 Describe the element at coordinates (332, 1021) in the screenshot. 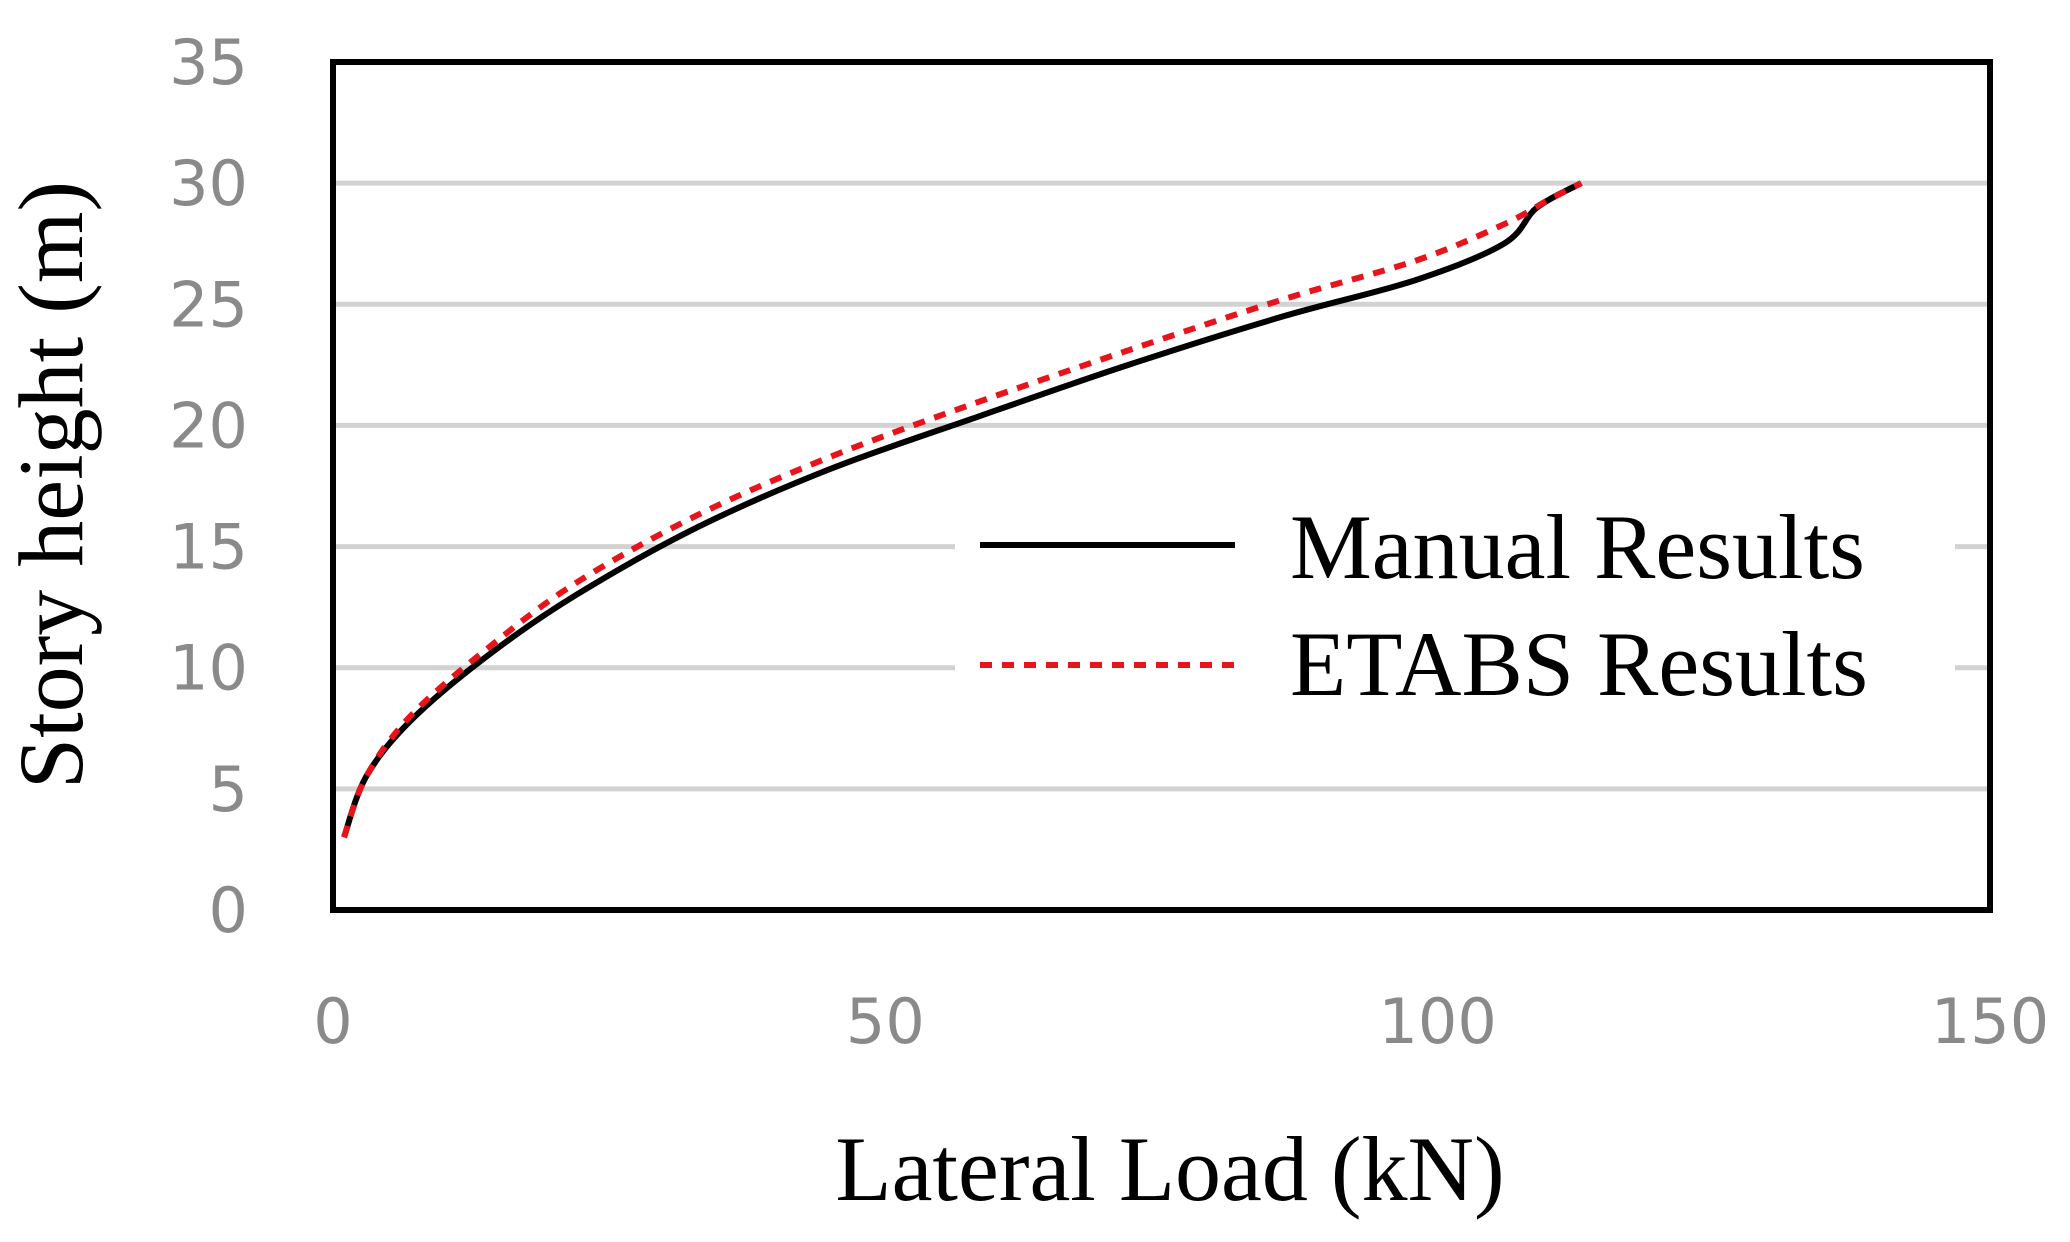

I see `x-tick-label: 0` at that location.